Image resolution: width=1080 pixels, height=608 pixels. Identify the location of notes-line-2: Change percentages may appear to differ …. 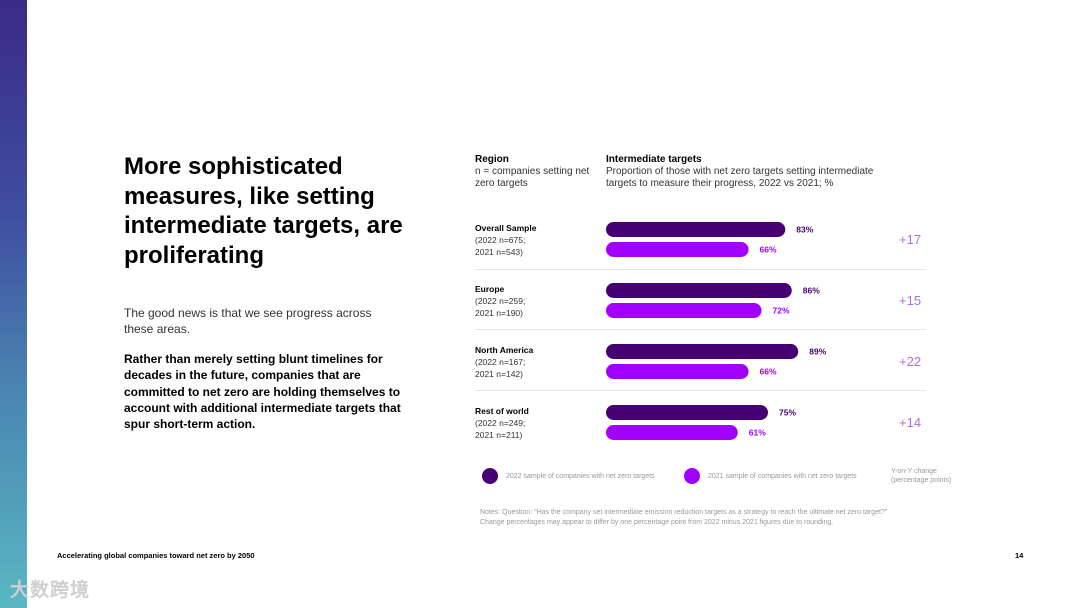
(657, 522).